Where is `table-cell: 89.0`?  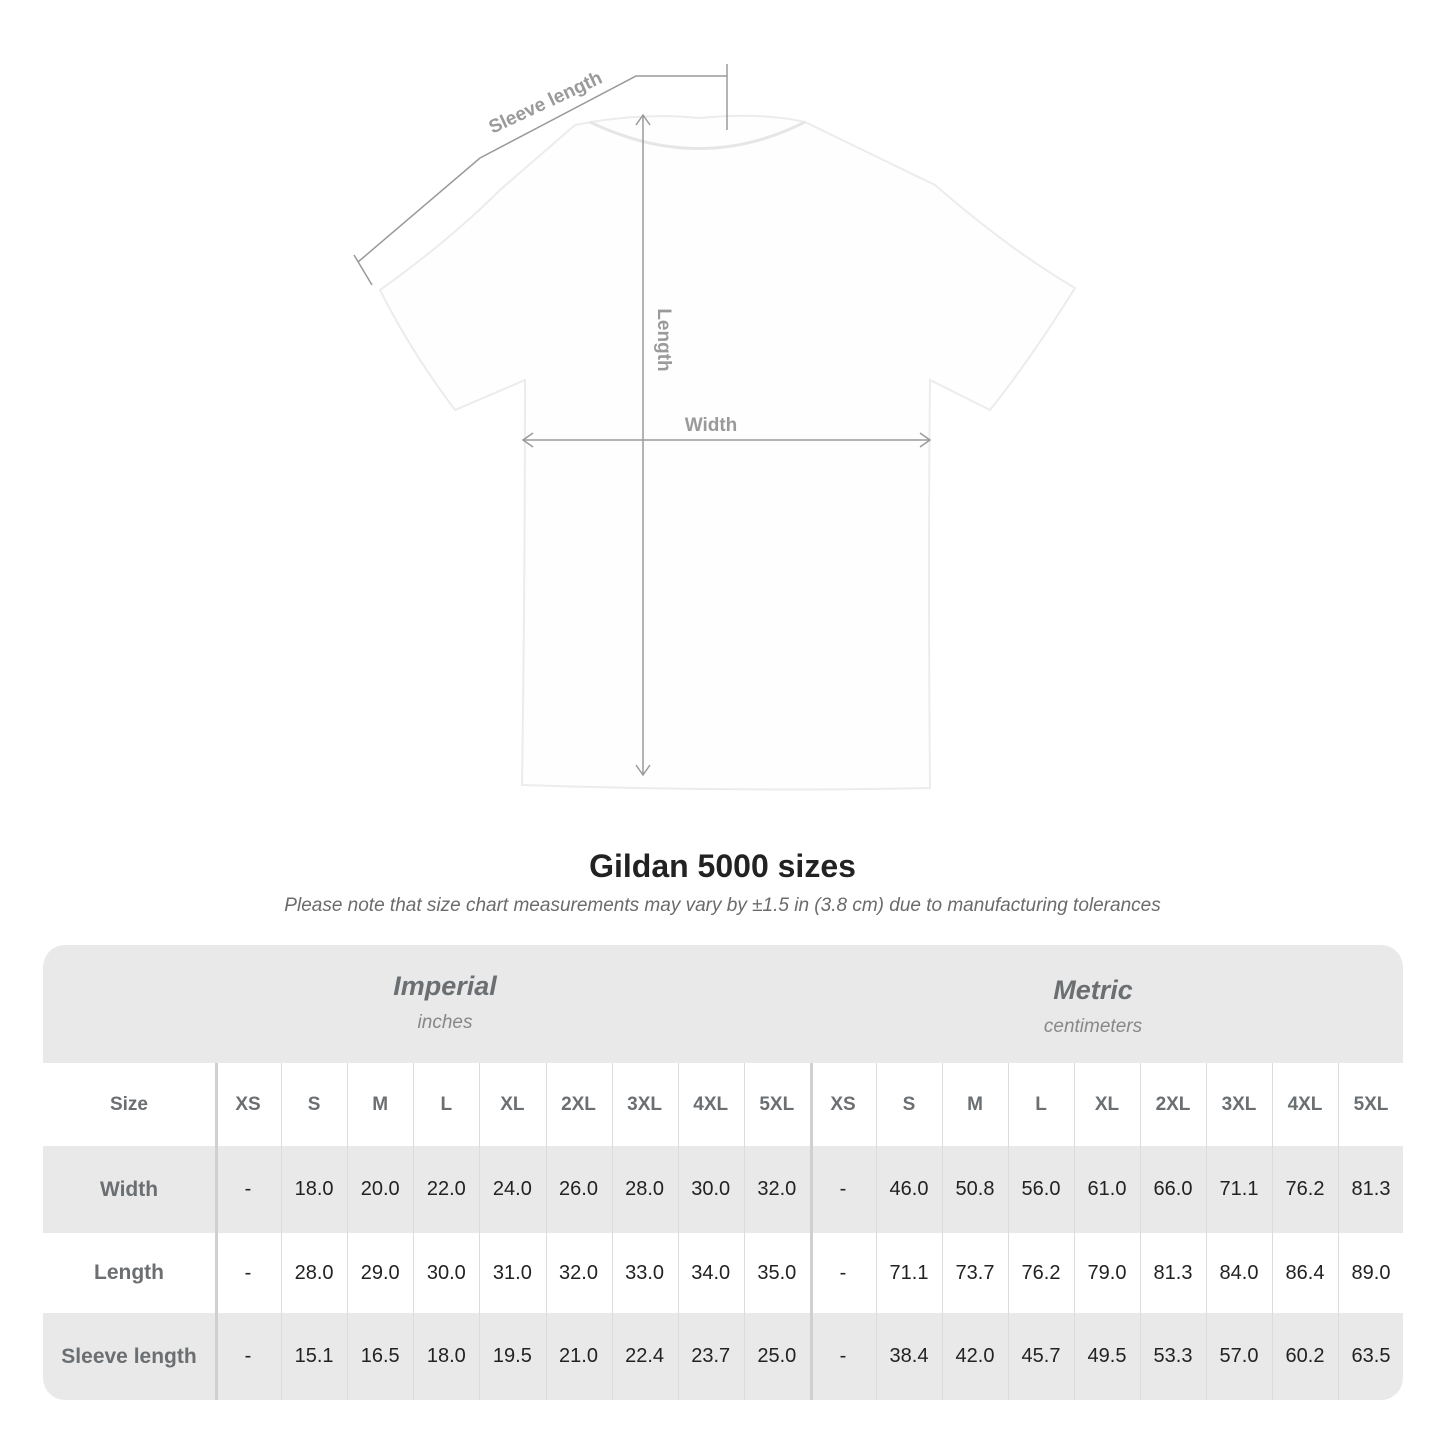 table-cell: 89.0 is located at coordinates (1371, 1272).